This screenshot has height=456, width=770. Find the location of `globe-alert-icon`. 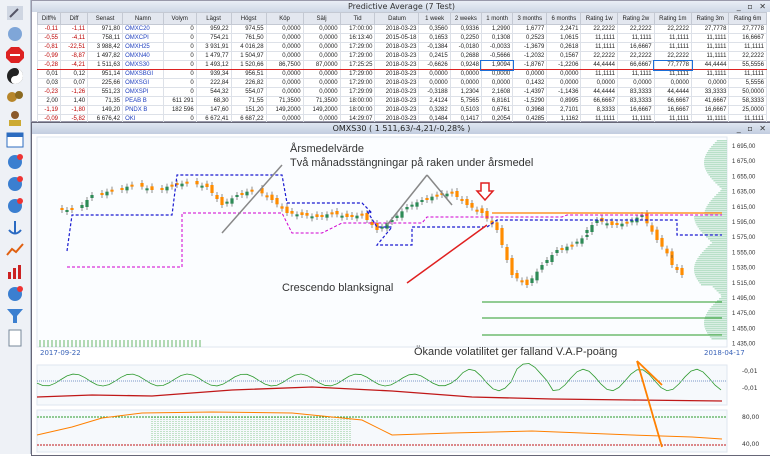

globe-alert-icon is located at coordinates (15, 184).